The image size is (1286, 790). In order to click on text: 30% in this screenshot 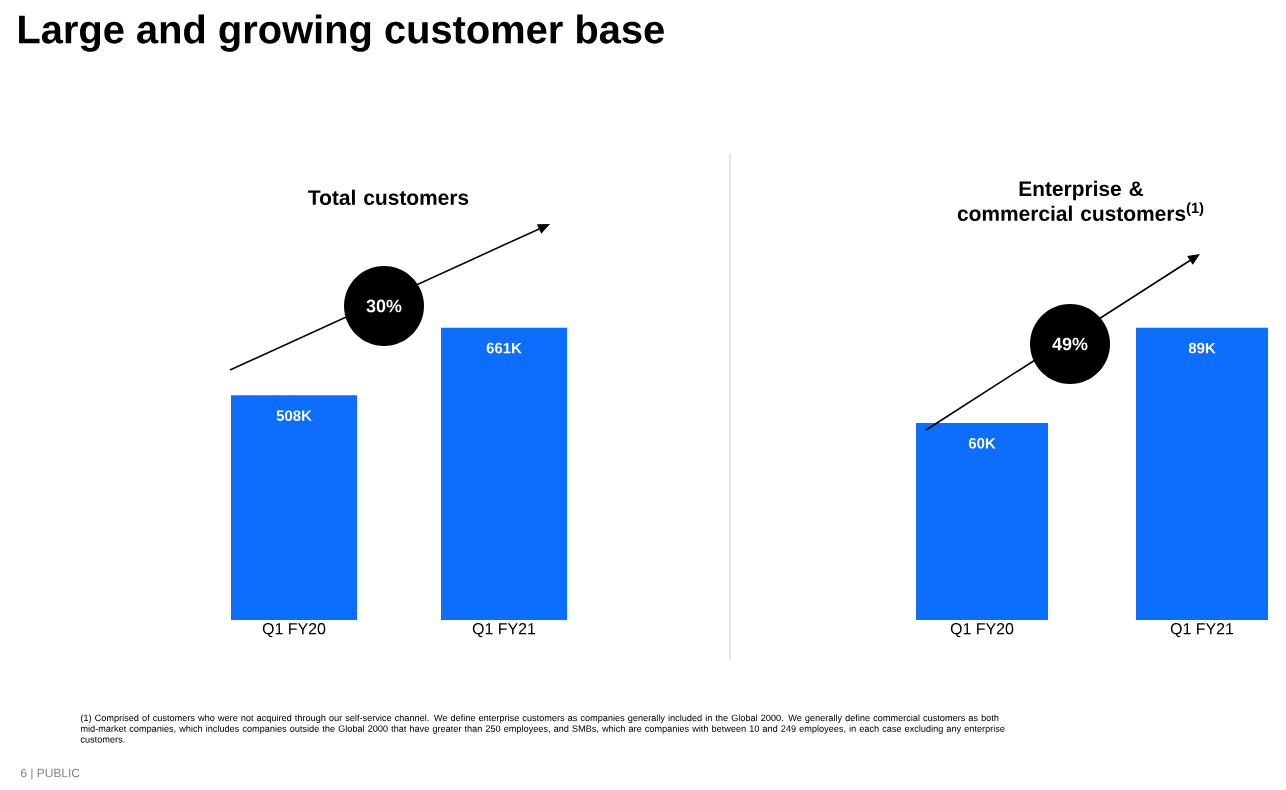, I will do `click(384, 306)`.